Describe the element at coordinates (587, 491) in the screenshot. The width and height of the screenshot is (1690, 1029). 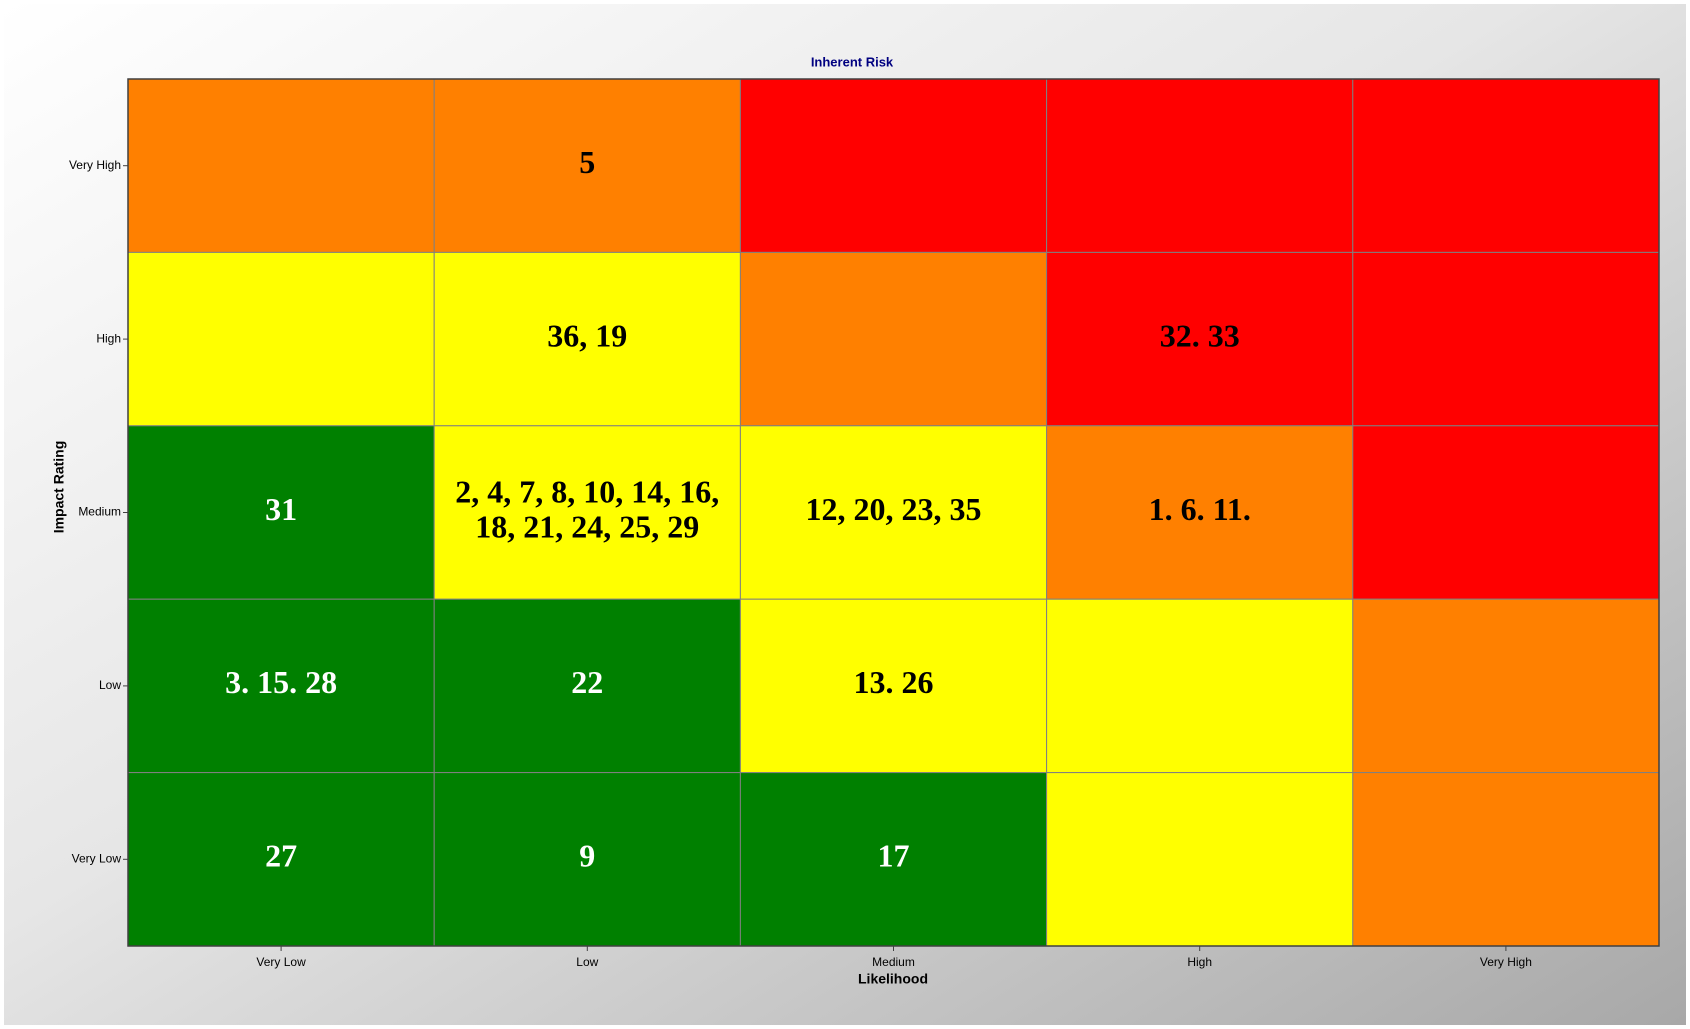
I see `cell-label: 2, 4, 7, 8, 10, 14, 16,` at that location.